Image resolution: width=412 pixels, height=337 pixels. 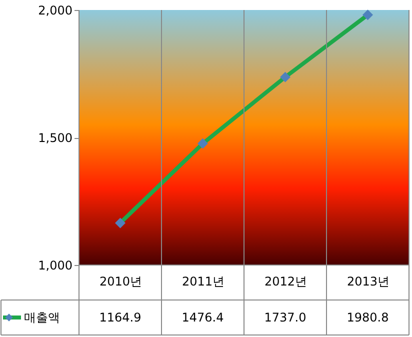 I want to click on legend-label: 매출액, so click(x=42, y=317).